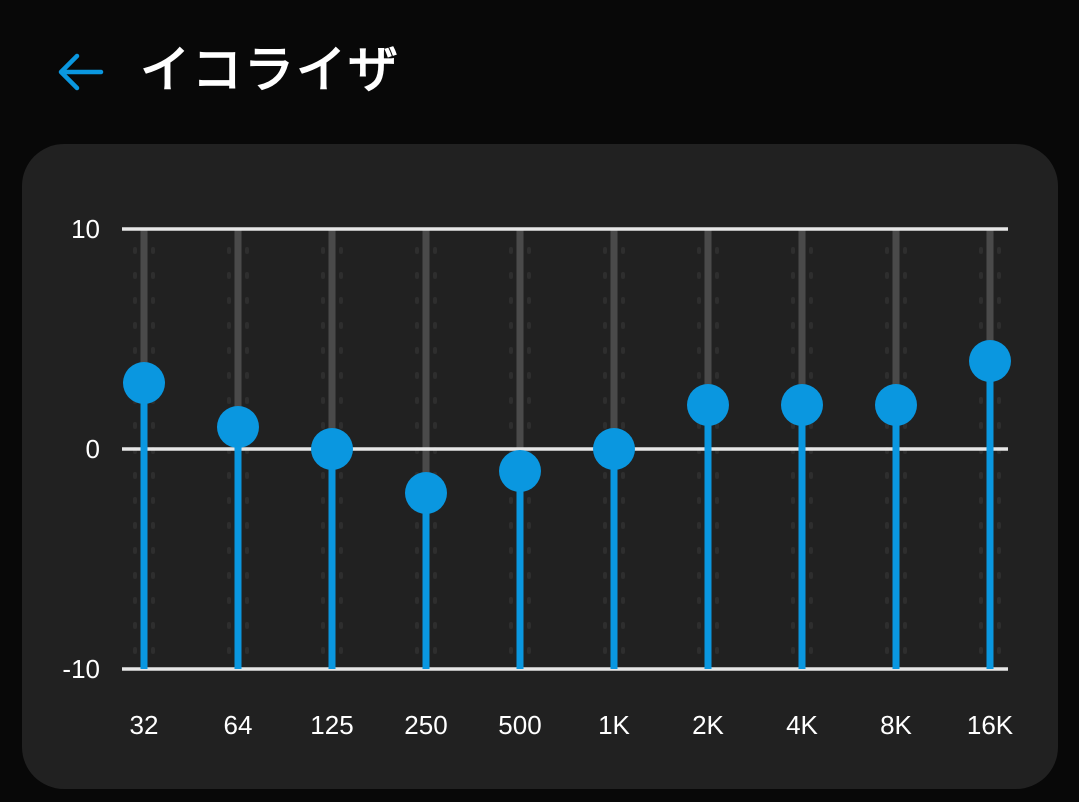 The height and width of the screenshot is (802, 1079). I want to click on band-label-1K: 1K, so click(614, 725).